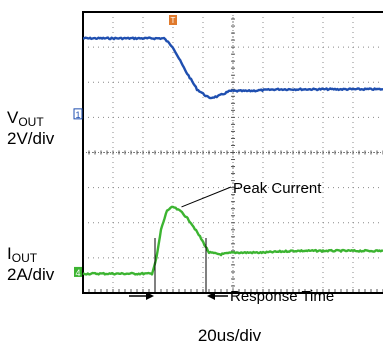  What do you see at coordinates (31, 138) in the screenshot?
I see `vout-scale: 2V/div` at bounding box center [31, 138].